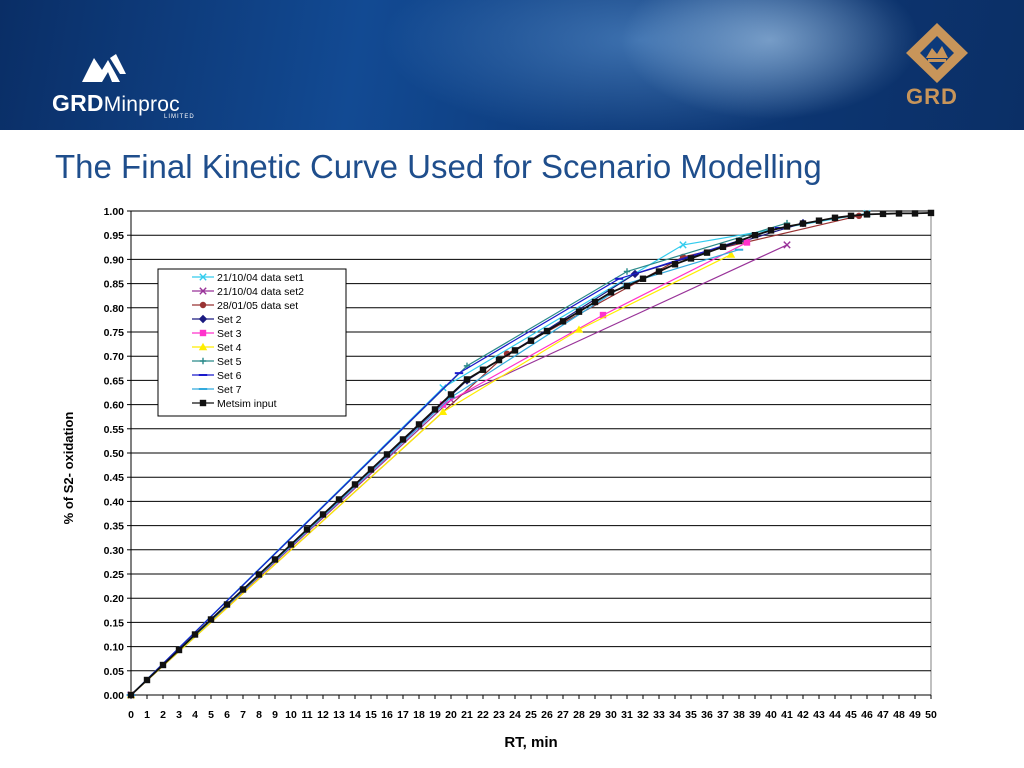 The height and width of the screenshot is (768, 1024). What do you see at coordinates (260, 278) in the screenshot?
I see `legend-label: 21/10/04 data set1` at bounding box center [260, 278].